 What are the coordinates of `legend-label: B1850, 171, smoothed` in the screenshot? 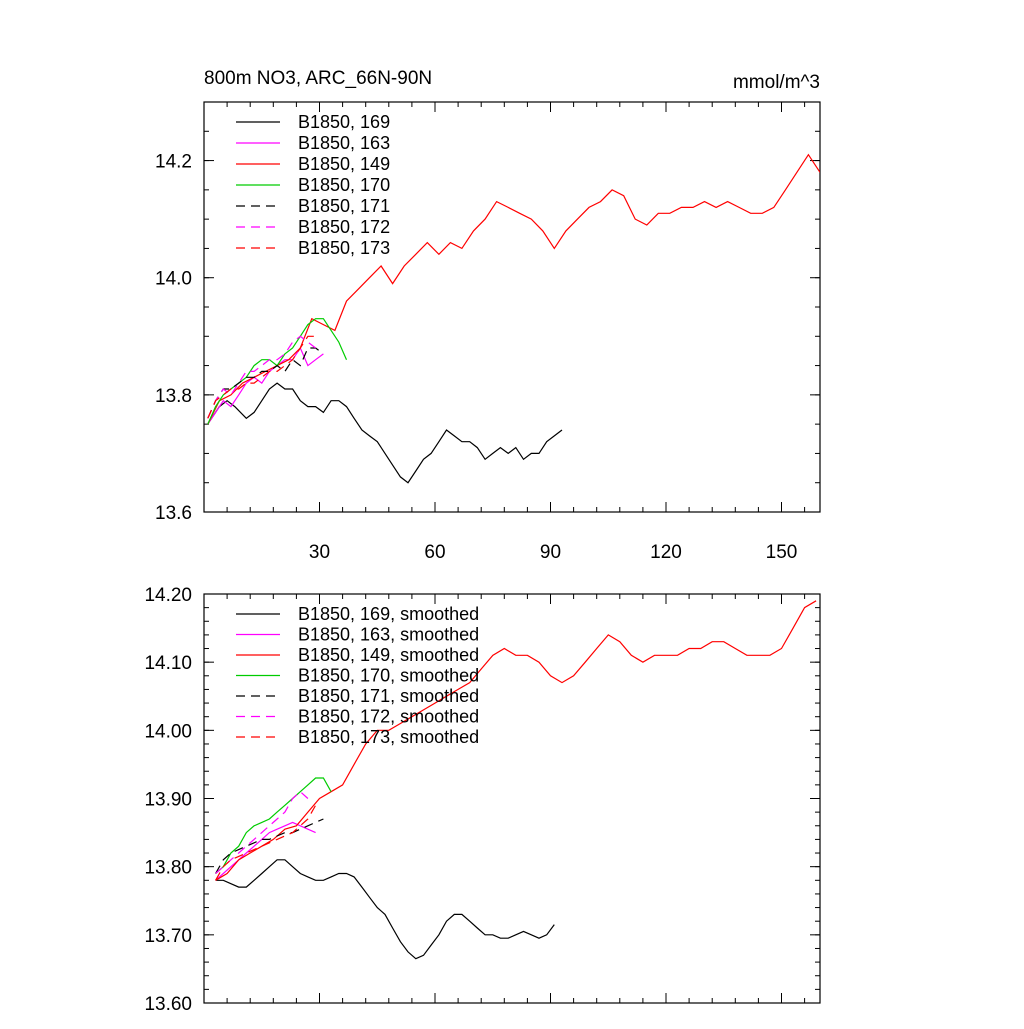 It's located at (388, 696).